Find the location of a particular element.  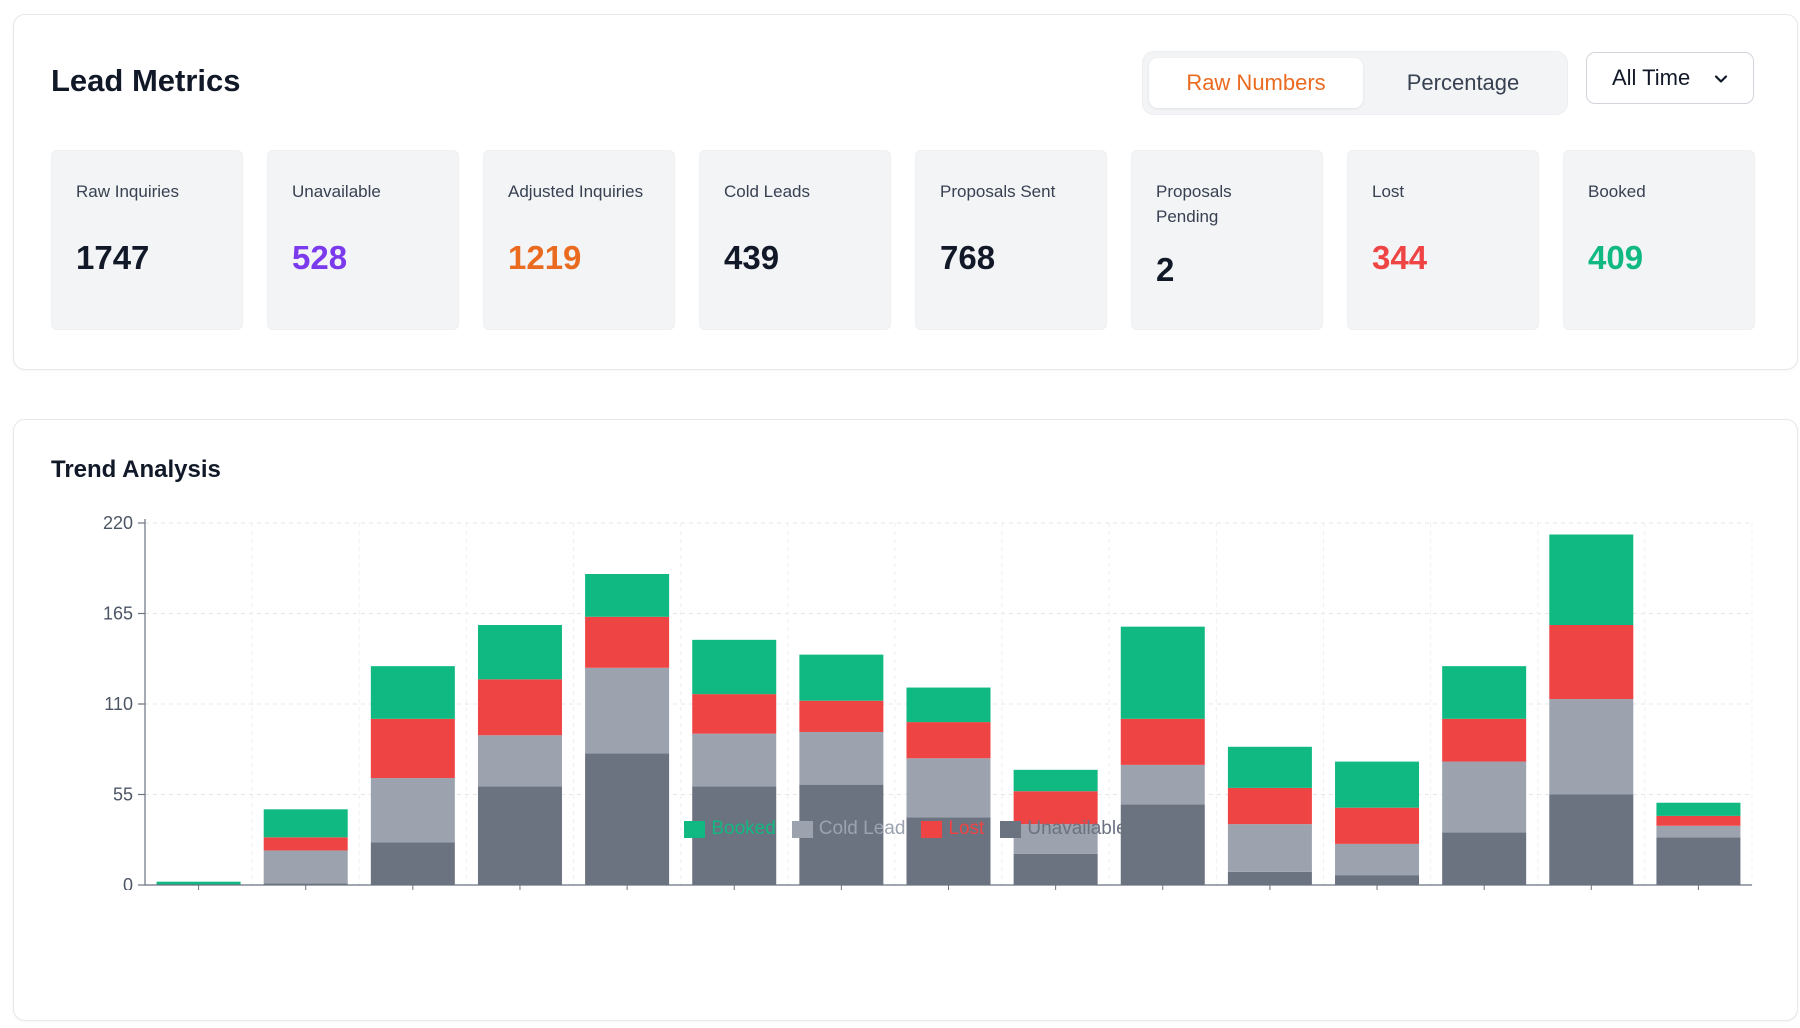

metric-label: Proposals Pending is located at coordinates (1194, 204).